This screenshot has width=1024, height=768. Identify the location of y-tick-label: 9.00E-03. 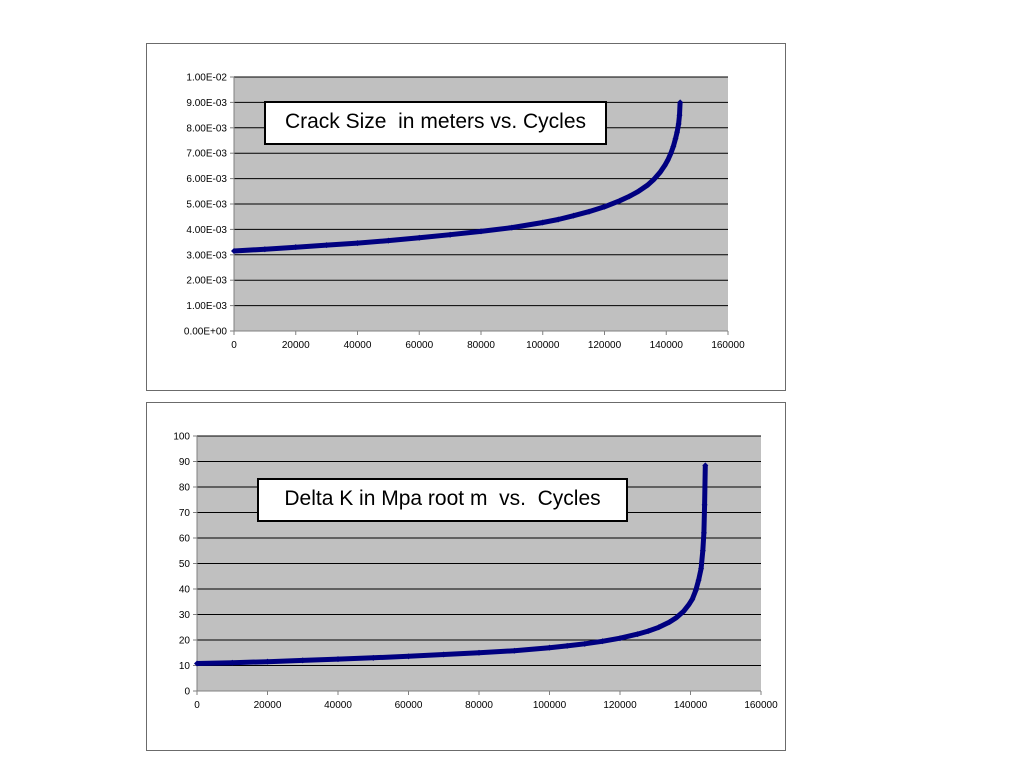
(206, 103).